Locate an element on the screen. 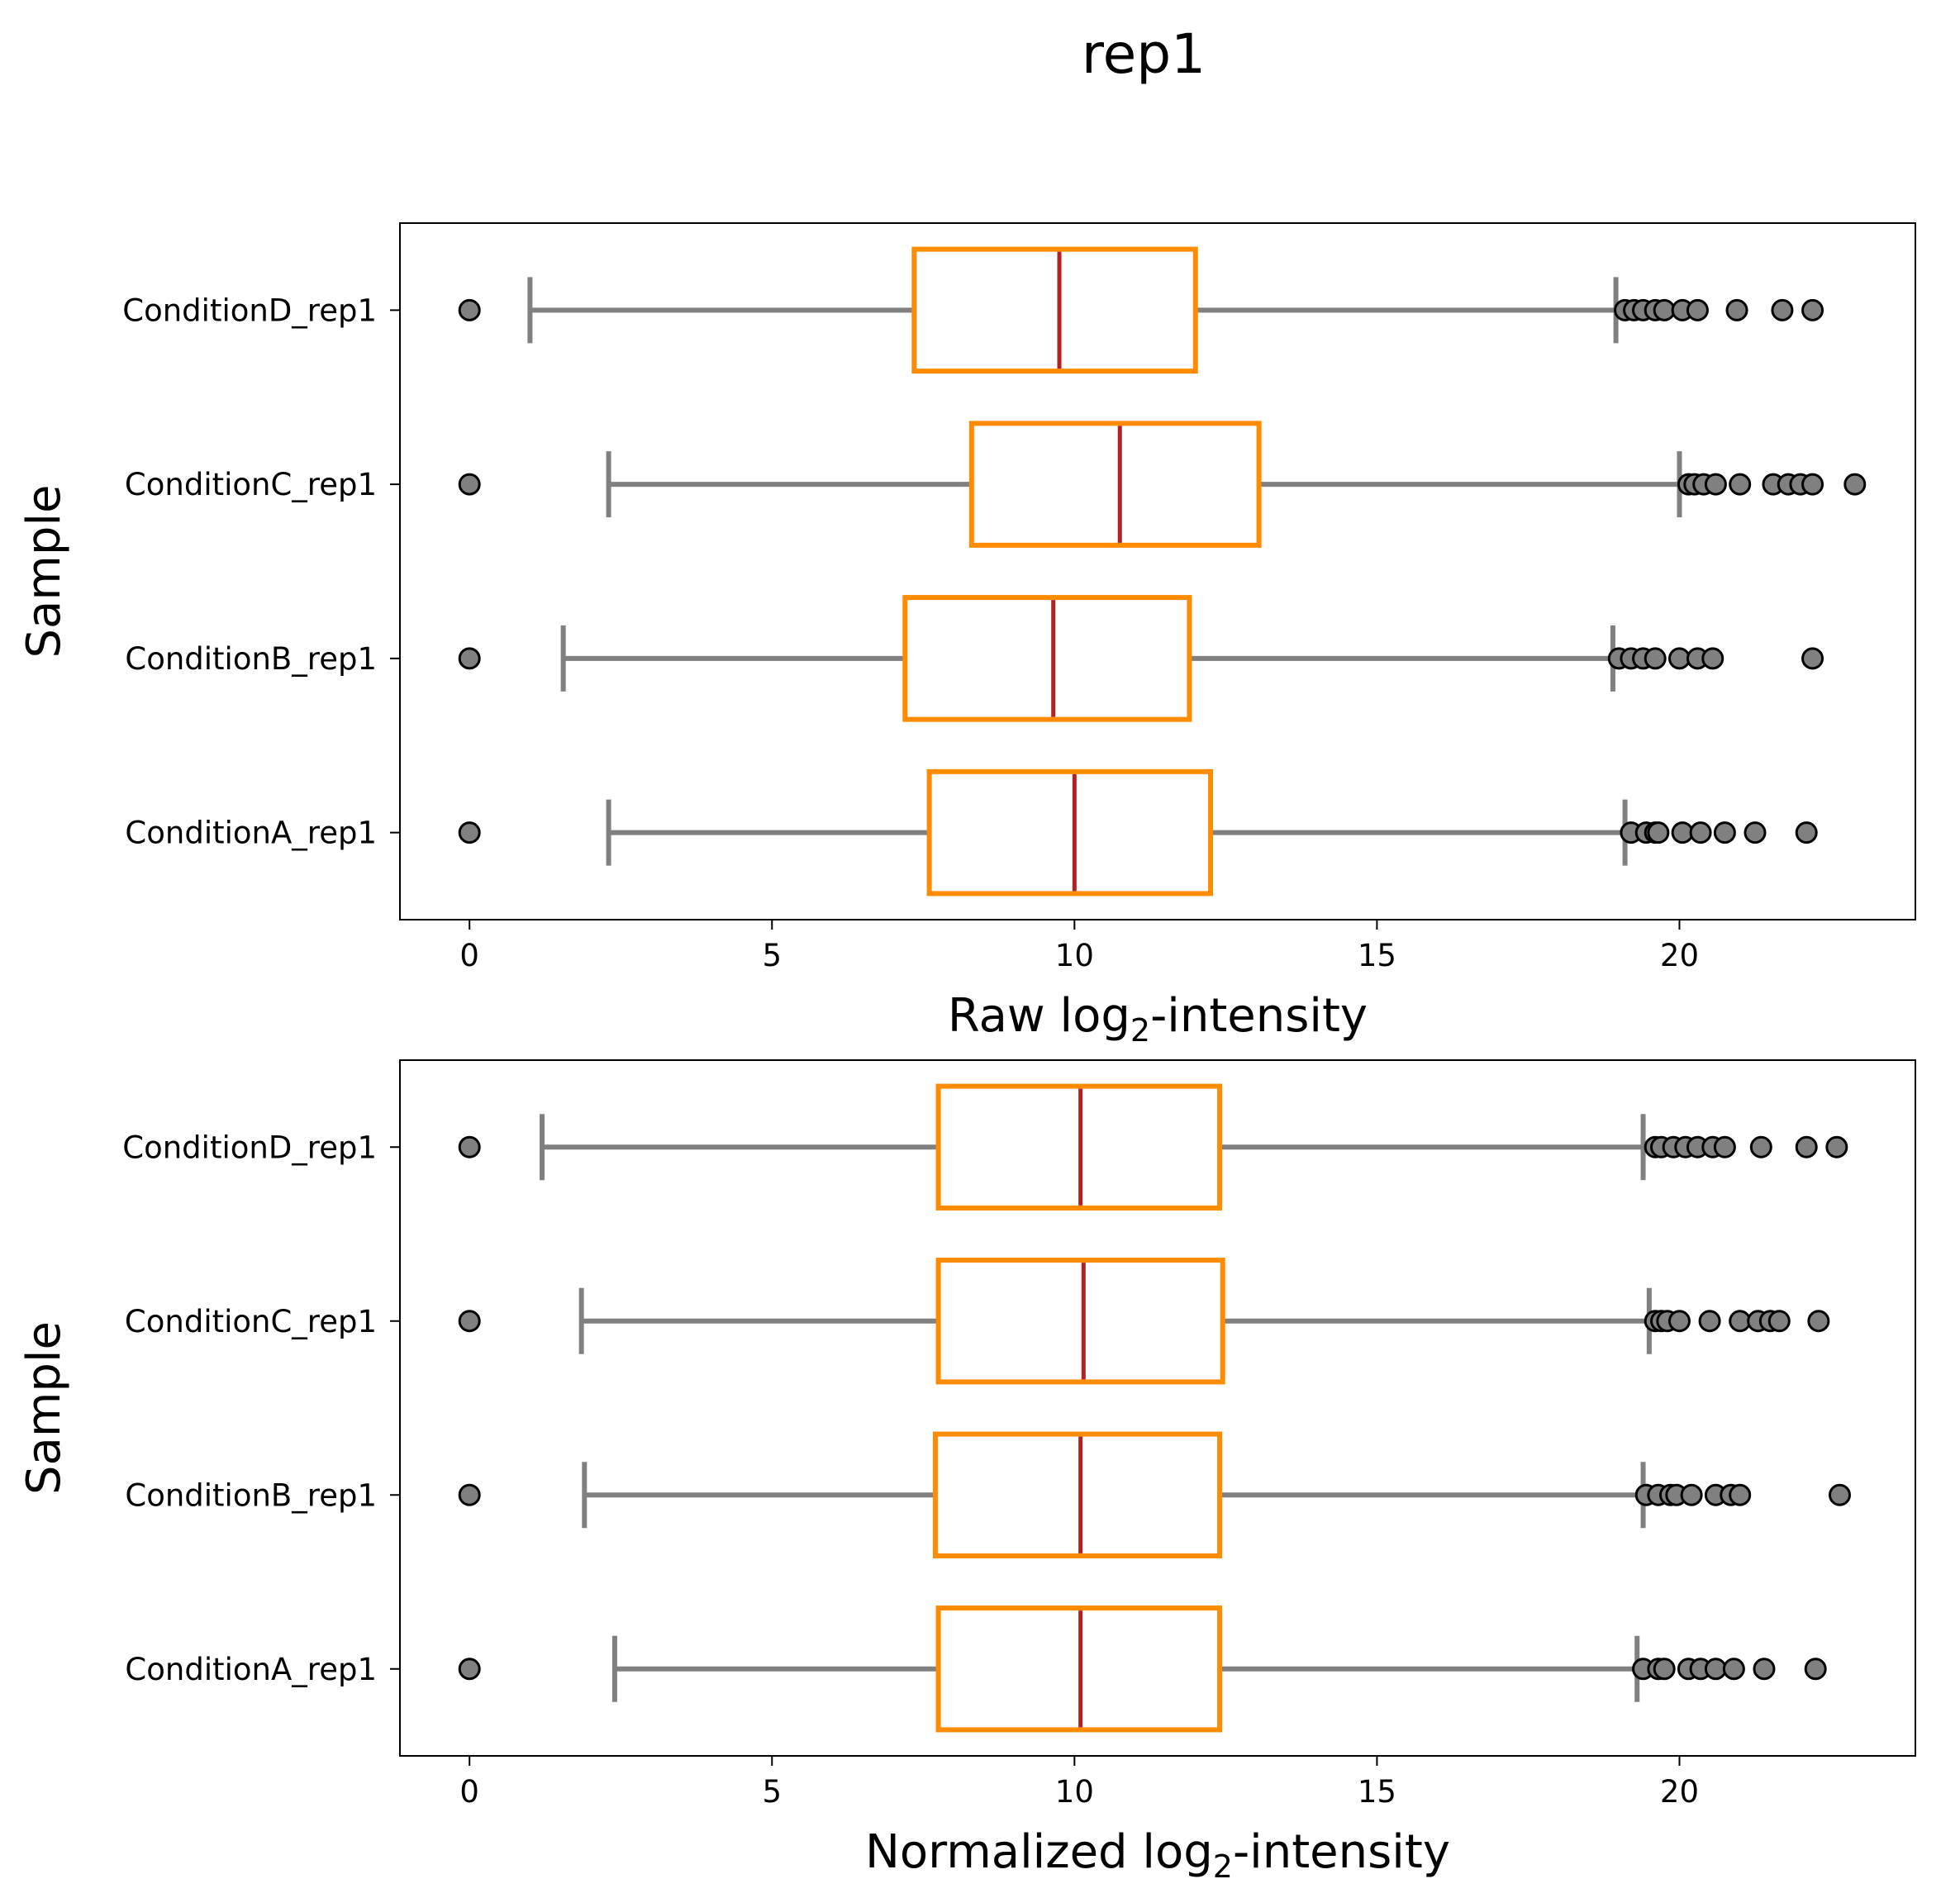  x-axis-label: Normalized log2-intensity is located at coordinates (1157, 1855).